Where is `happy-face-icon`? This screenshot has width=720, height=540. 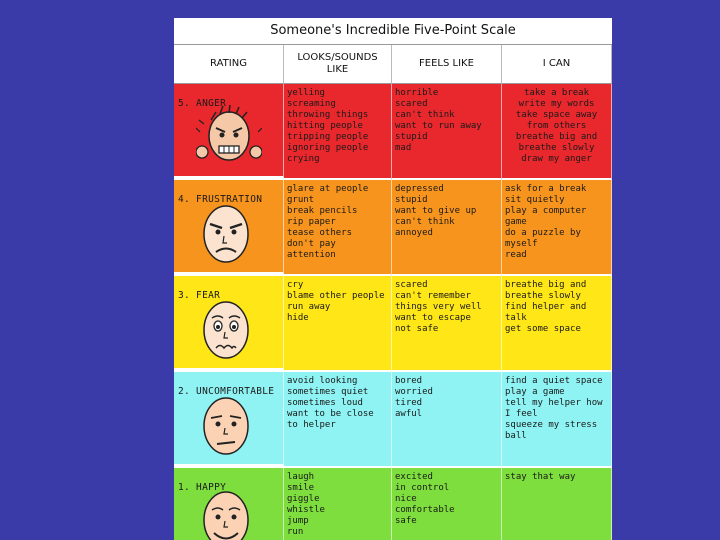 happy-face-icon is located at coordinates (226, 515).